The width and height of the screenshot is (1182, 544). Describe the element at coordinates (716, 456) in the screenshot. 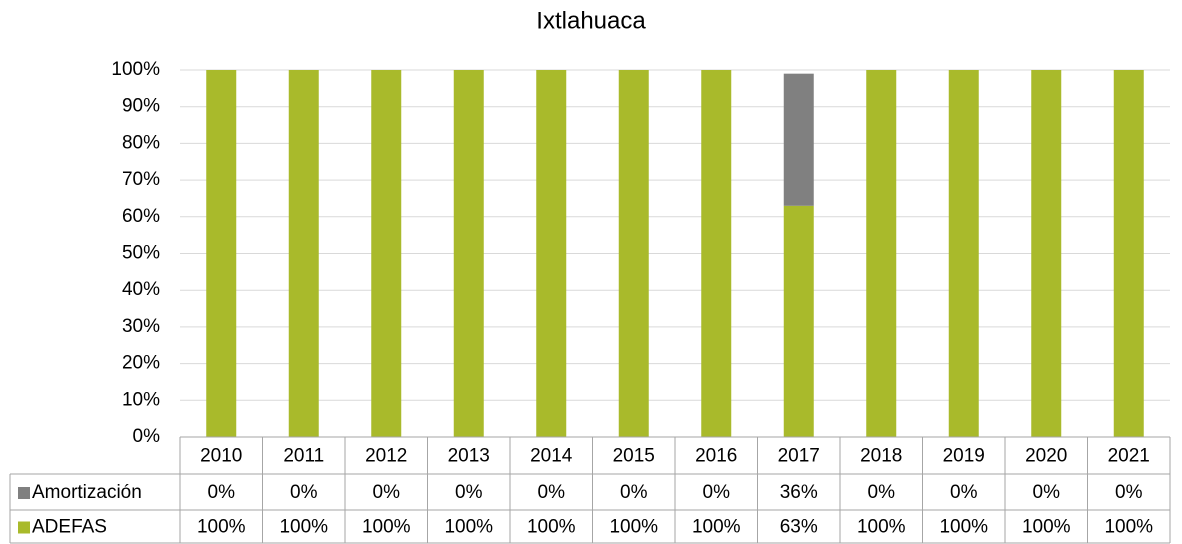

I see `x-tick-label: 2016` at that location.